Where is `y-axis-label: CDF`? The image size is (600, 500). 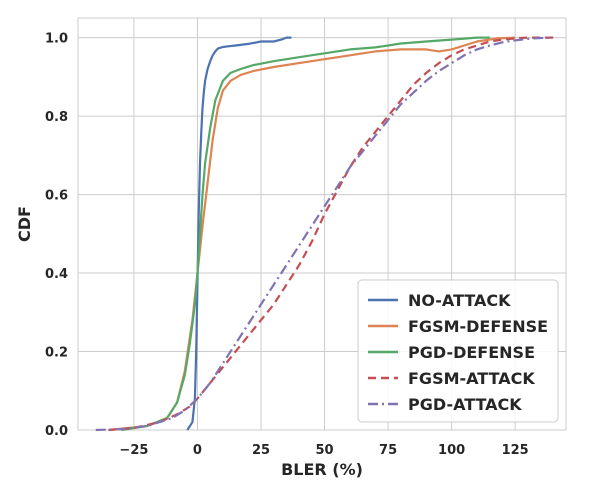 y-axis-label: CDF is located at coordinates (24, 224).